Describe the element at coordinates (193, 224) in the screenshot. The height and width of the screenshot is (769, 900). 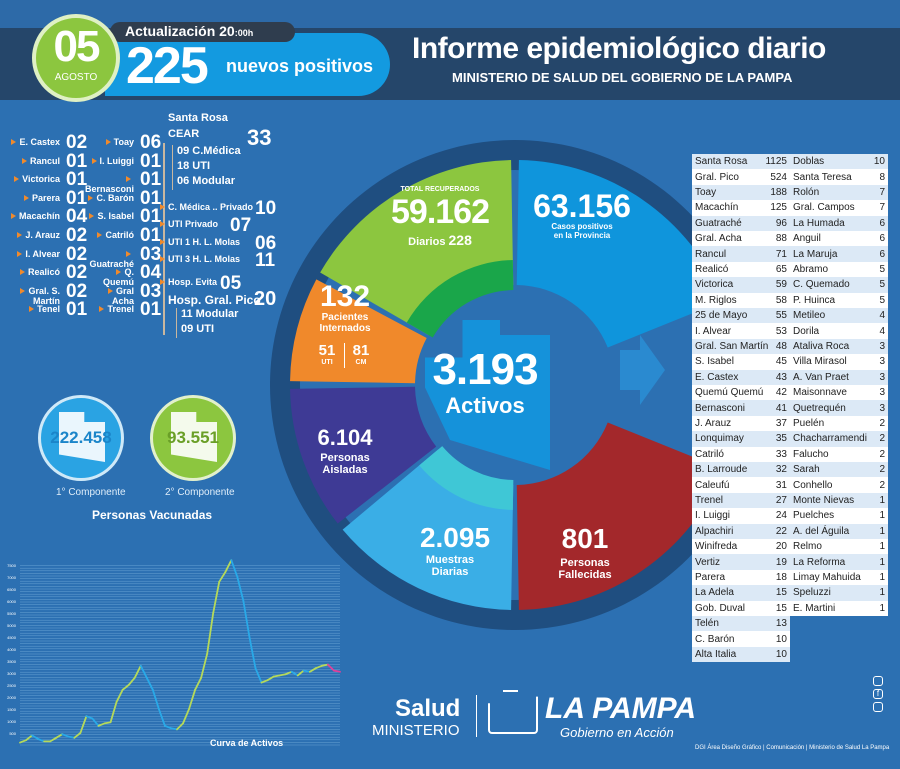
I see `hospital-name: UTI Privado` at that location.